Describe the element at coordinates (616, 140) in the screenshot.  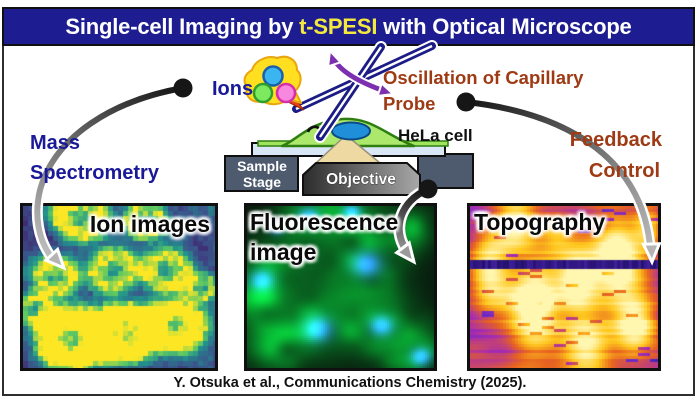
I see `feedback-label-line1: Feedback` at that location.